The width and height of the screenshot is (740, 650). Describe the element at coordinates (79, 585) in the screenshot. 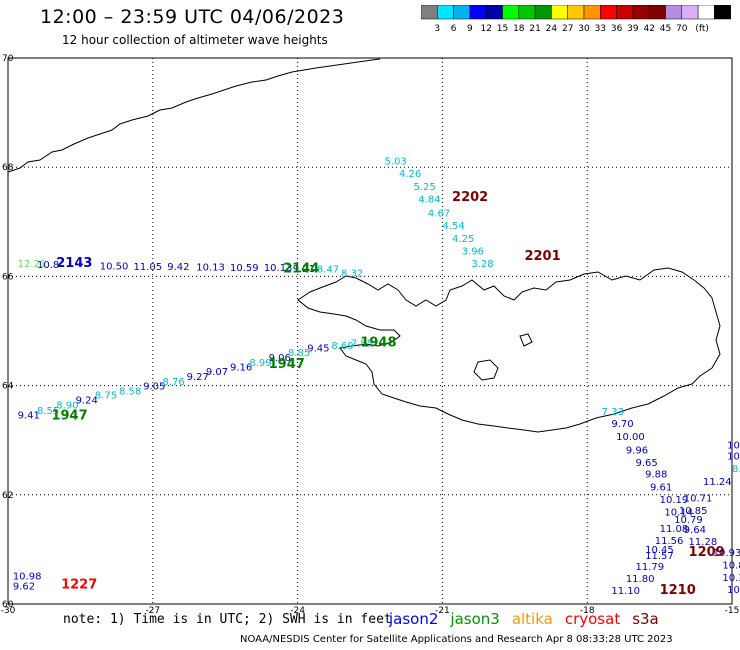

I see `pass-time: 1227` at that location.